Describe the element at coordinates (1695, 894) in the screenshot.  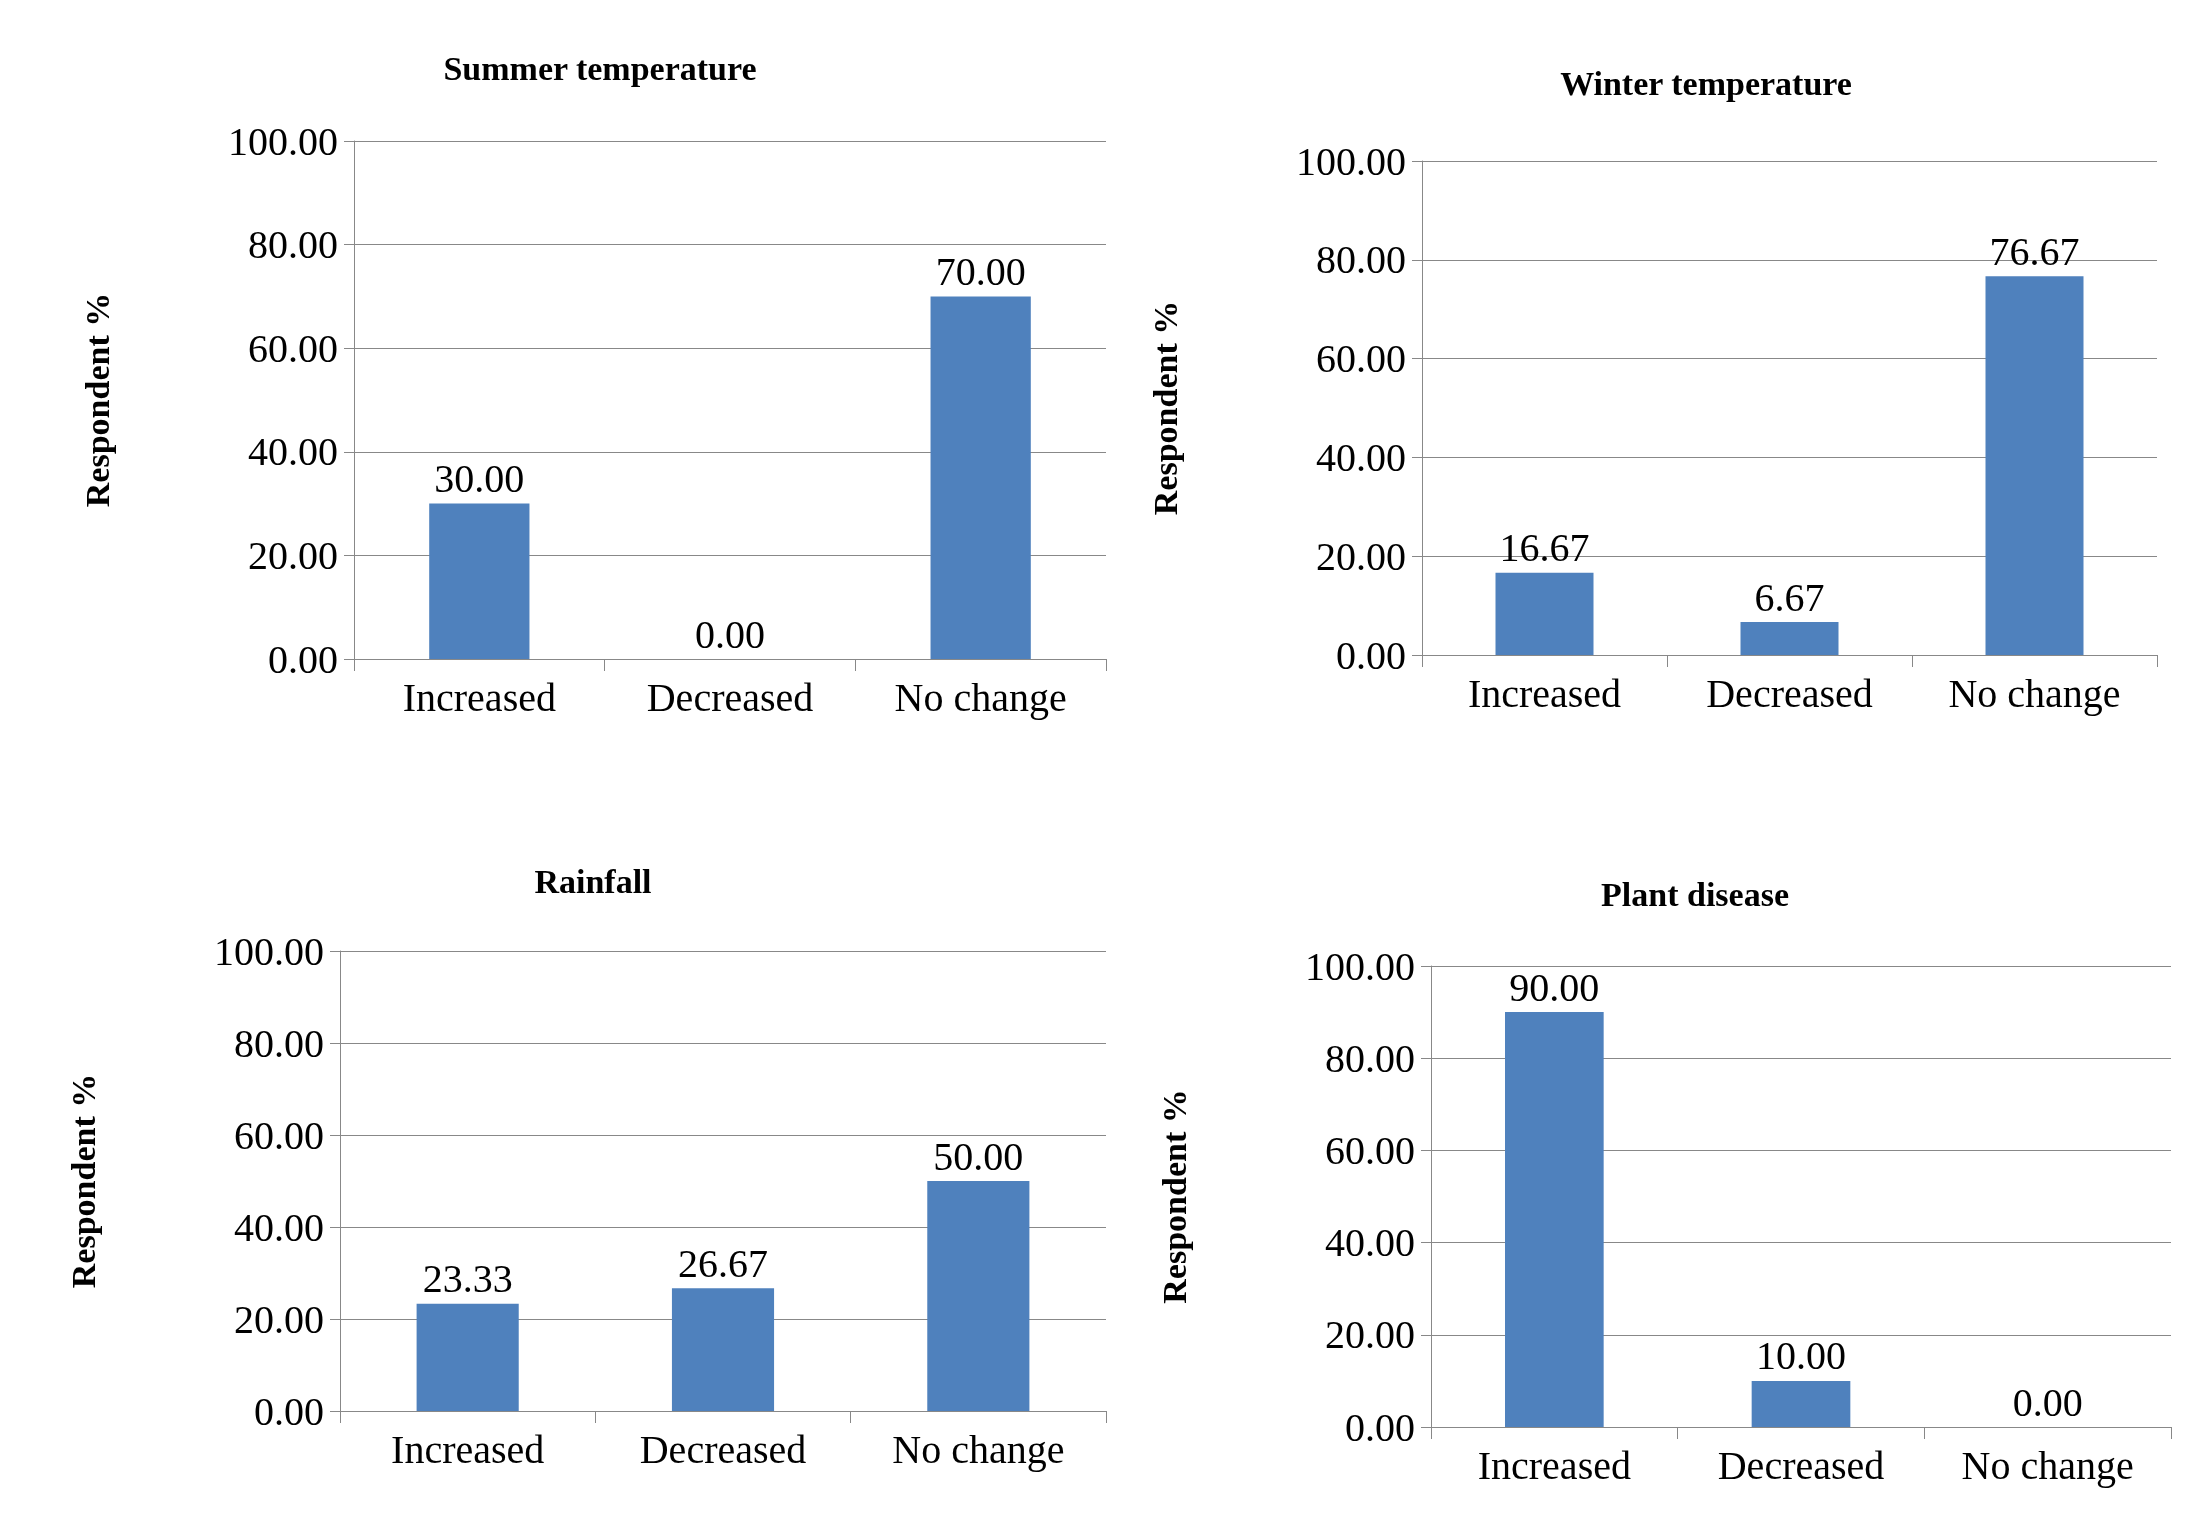
I see `chart-title: Plant disease` at that location.